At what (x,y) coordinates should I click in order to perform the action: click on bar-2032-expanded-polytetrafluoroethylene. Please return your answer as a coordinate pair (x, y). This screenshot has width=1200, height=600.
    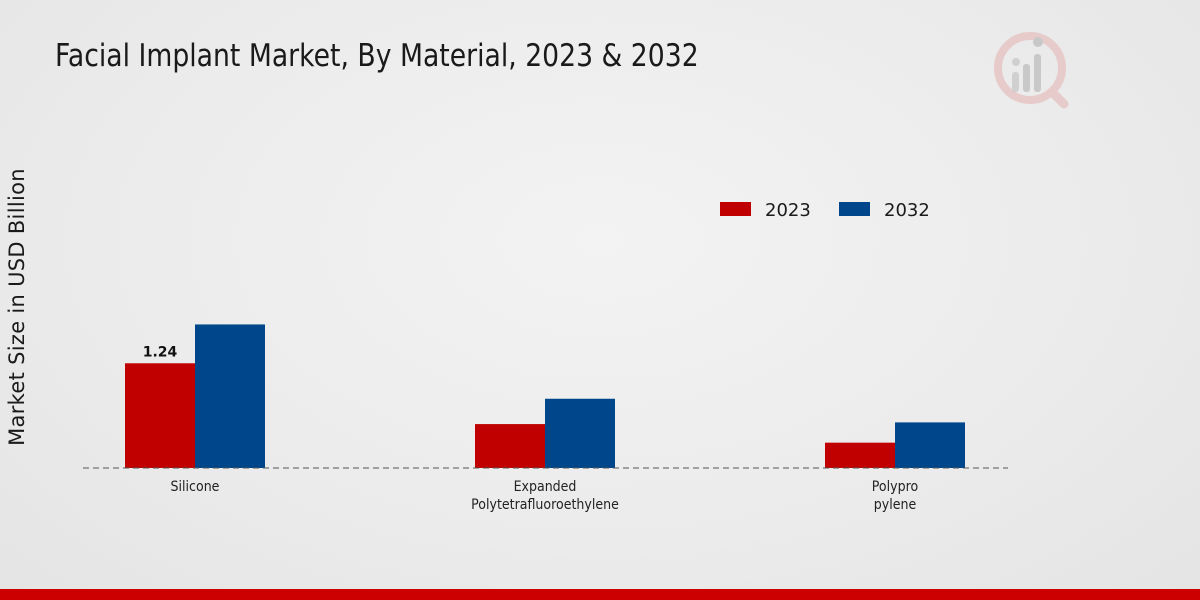
    Looking at the image, I should click on (580, 433).